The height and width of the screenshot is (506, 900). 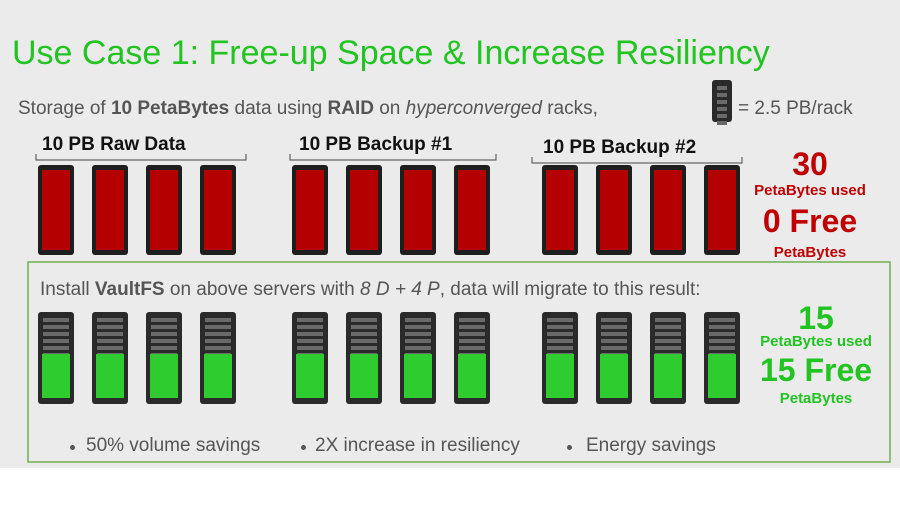 What do you see at coordinates (569, 108) in the screenshot?
I see `text: racks,` at bounding box center [569, 108].